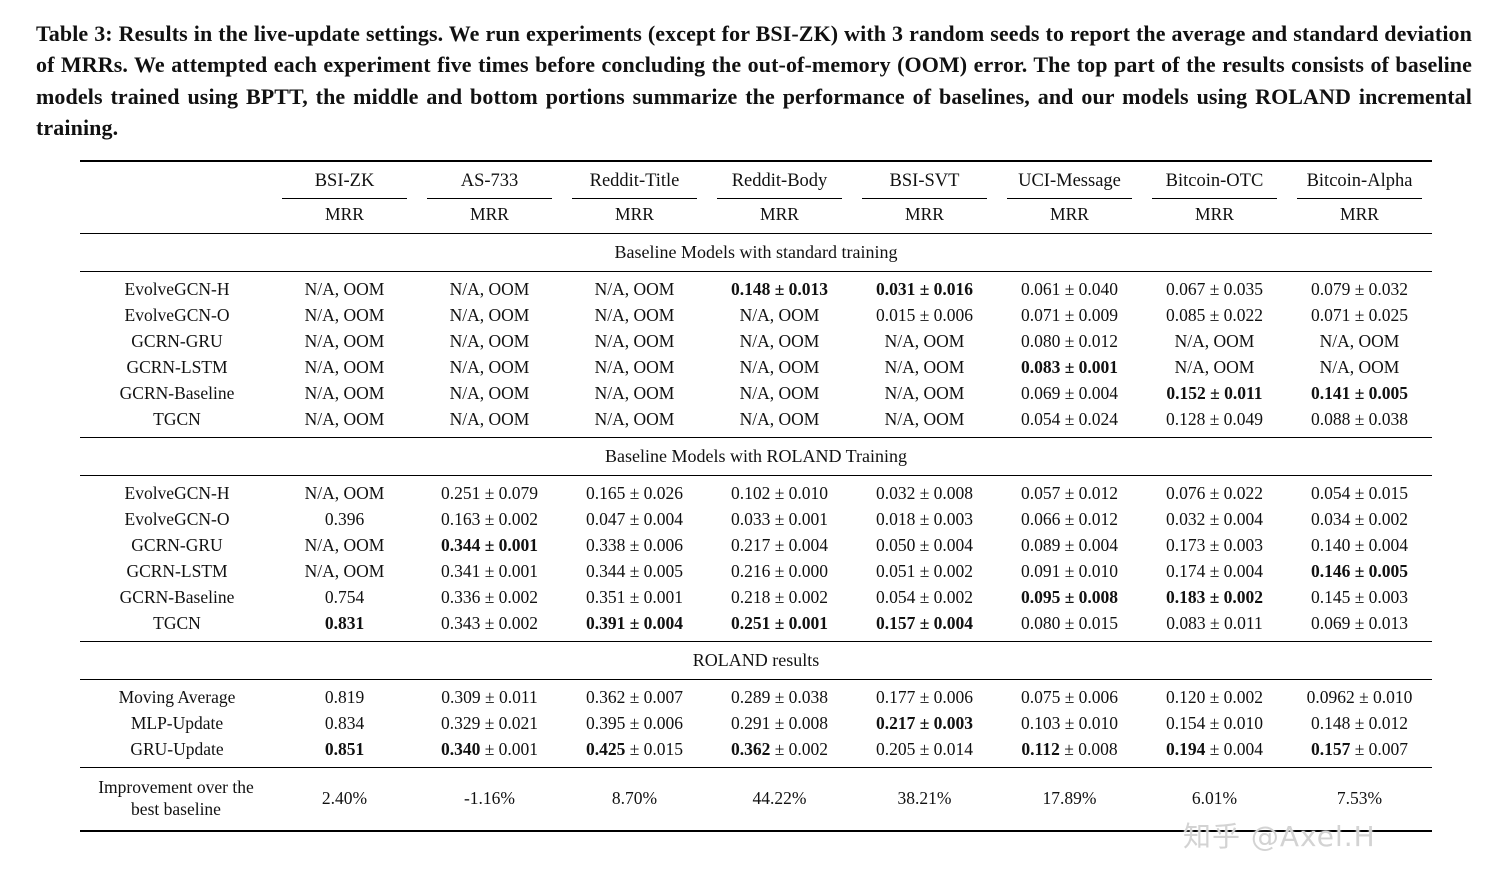  I want to click on table-cell: 0.066 ± 0.012, so click(1069, 518).